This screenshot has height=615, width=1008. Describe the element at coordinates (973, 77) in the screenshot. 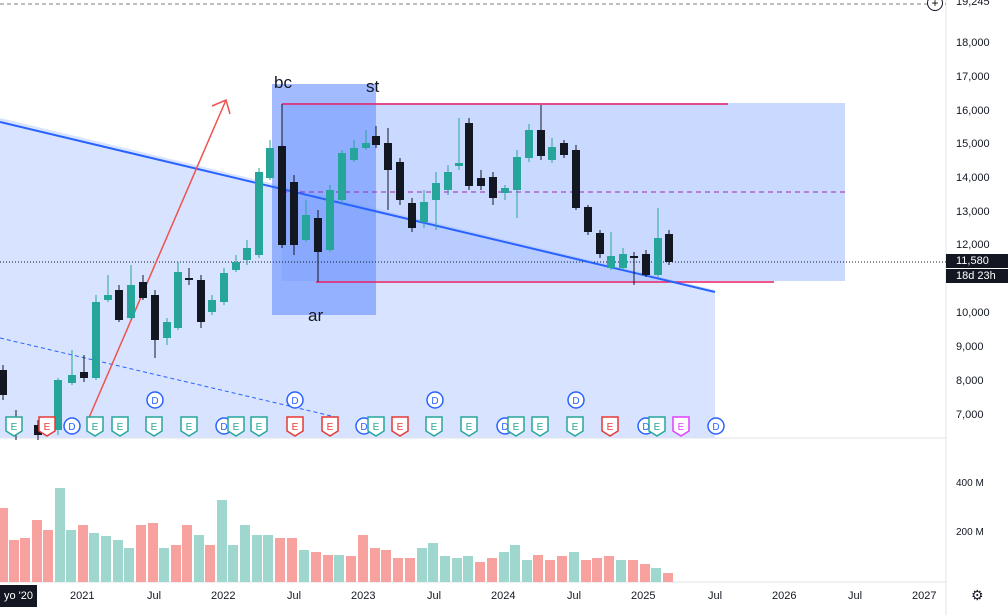

I see `price-tick: 17,000` at that location.